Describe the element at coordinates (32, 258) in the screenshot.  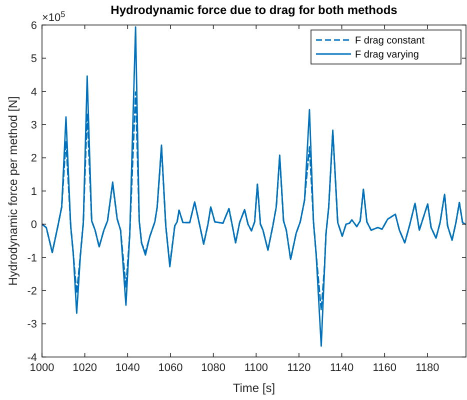
I see `y-tick-label: -1` at that location.